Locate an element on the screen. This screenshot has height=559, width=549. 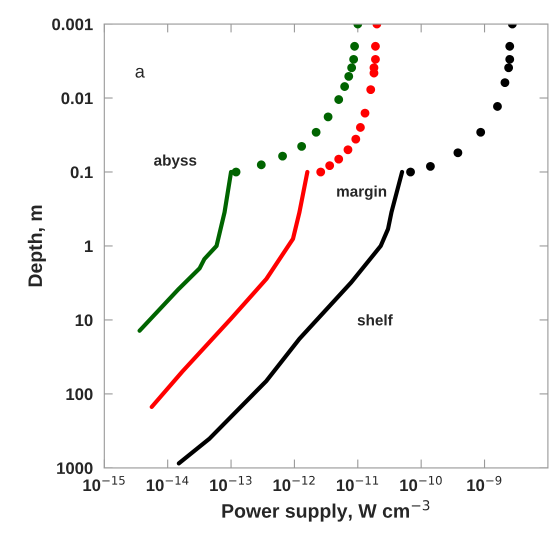
y-tick-label: 10 is located at coordinates (84, 320).